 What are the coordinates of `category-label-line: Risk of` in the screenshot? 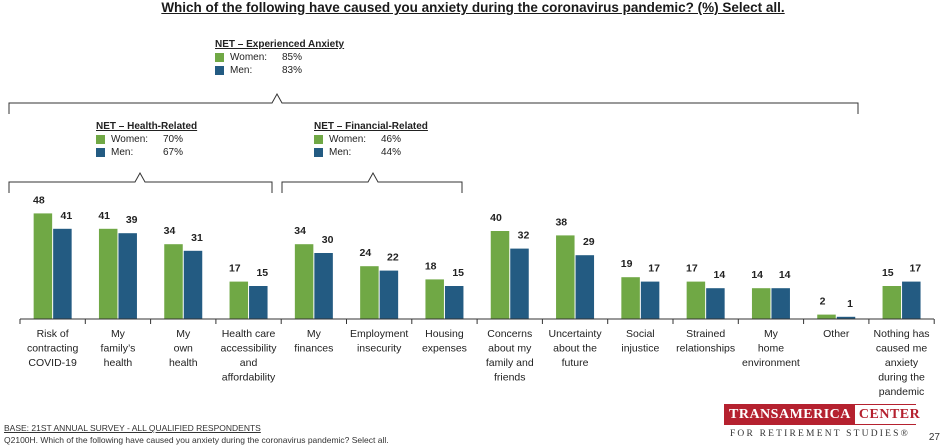 It's located at (53, 334).